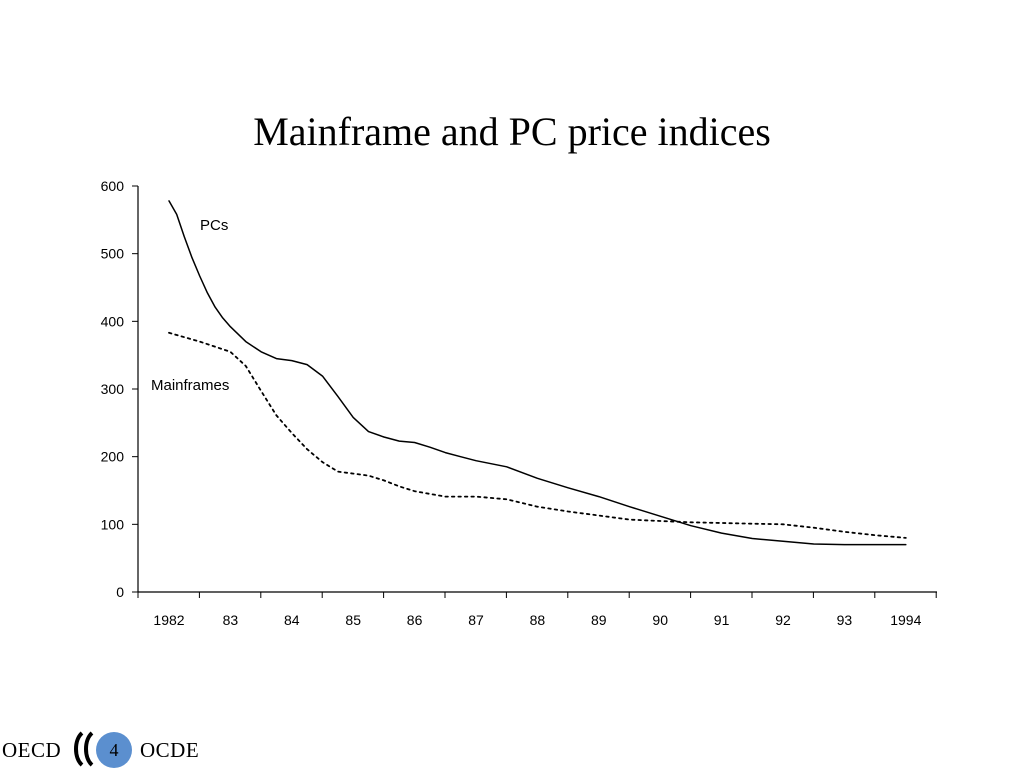 Image resolution: width=1024 pixels, height=768 pixels. I want to click on x-tick-label: 92, so click(783, 620).